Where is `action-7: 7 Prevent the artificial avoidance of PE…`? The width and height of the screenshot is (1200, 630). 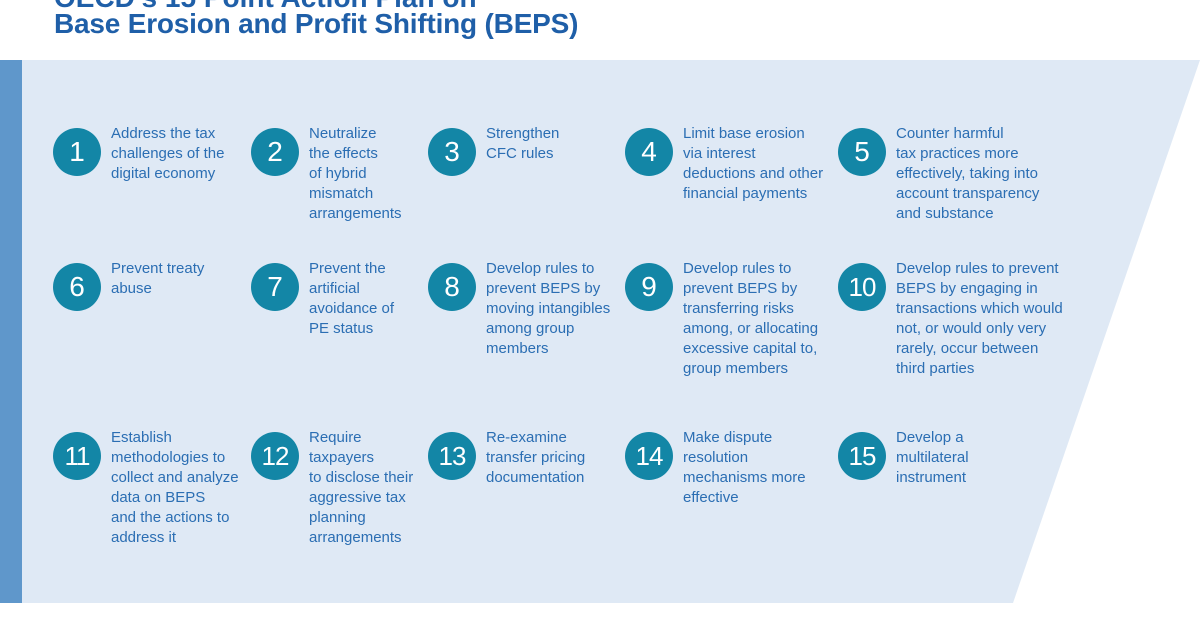
action-7: 7 Prevent the artificial avoidance of PE… is located at coordinates (322, 299).